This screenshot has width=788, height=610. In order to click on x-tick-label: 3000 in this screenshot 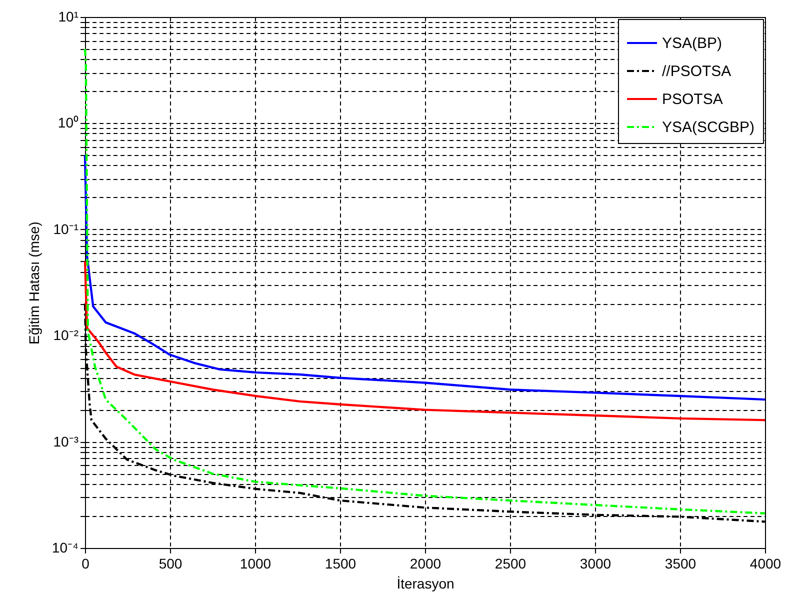, I will do `click(596, 564)`.